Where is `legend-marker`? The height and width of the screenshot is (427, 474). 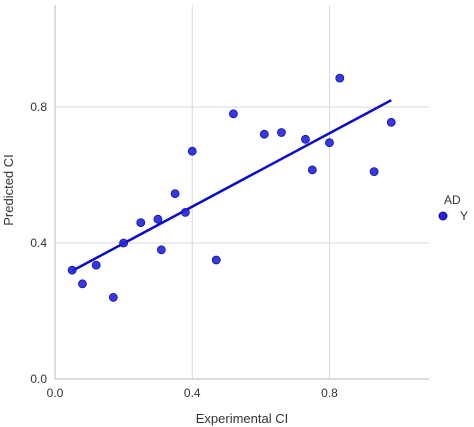 legend-marker is located at coordinates (443, 216).